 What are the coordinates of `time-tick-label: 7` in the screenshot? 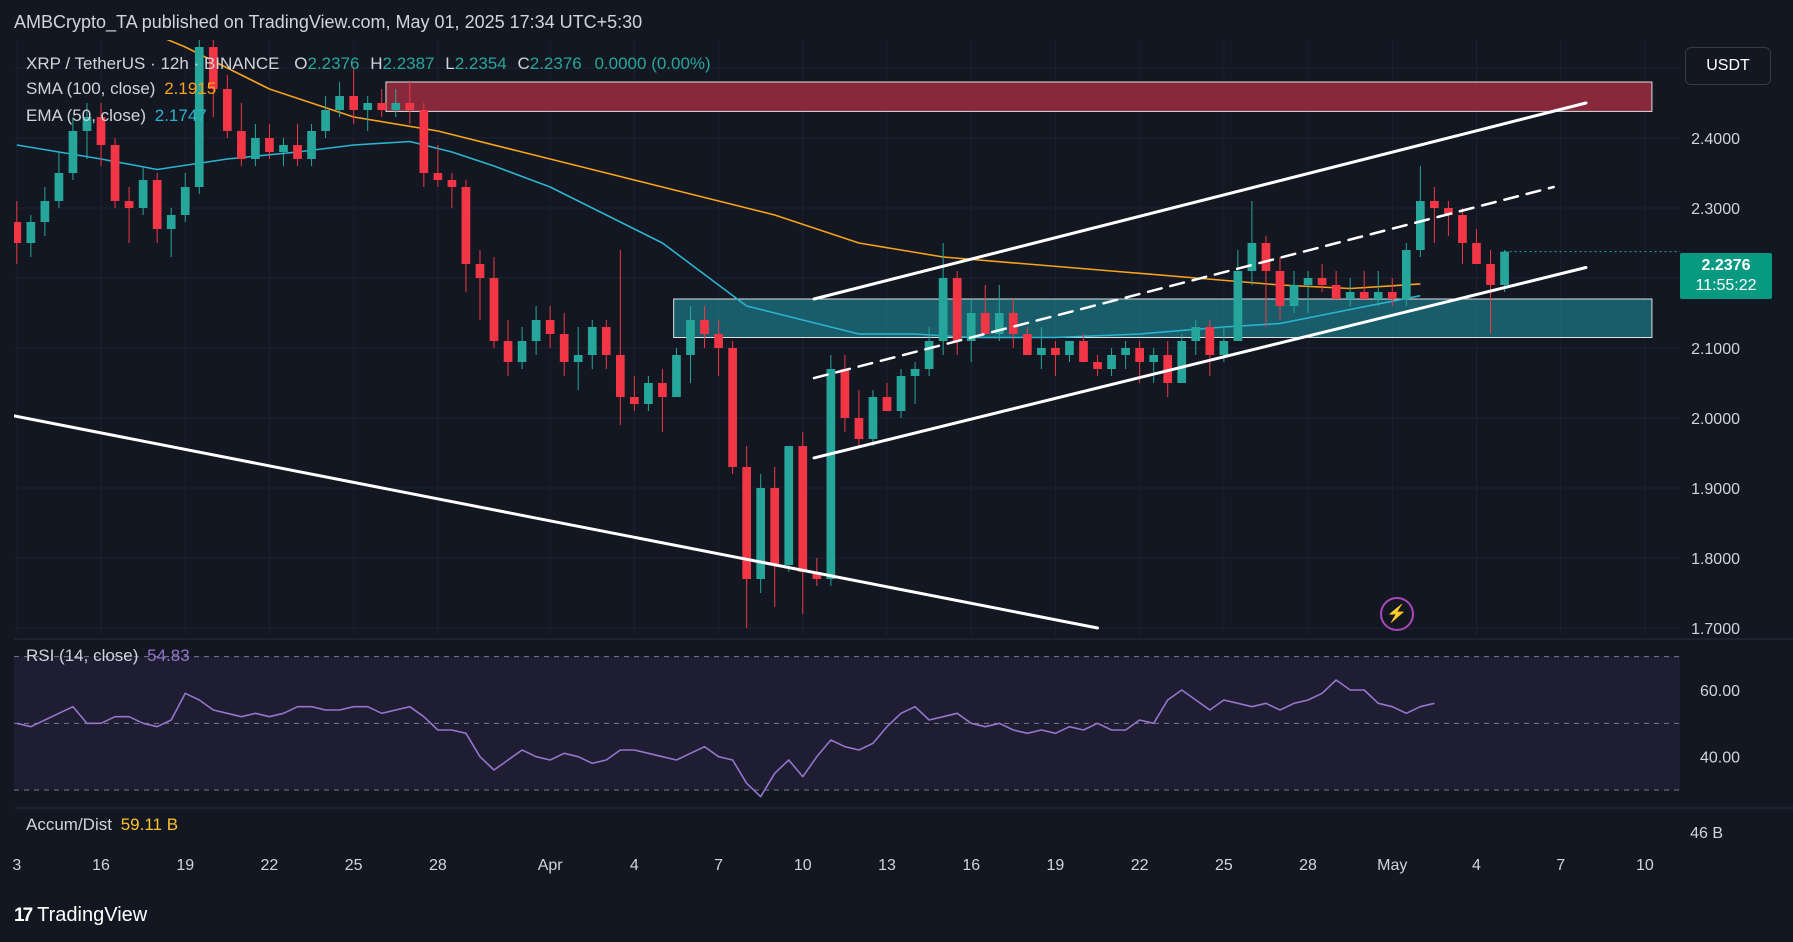 It's located at (718, 865).